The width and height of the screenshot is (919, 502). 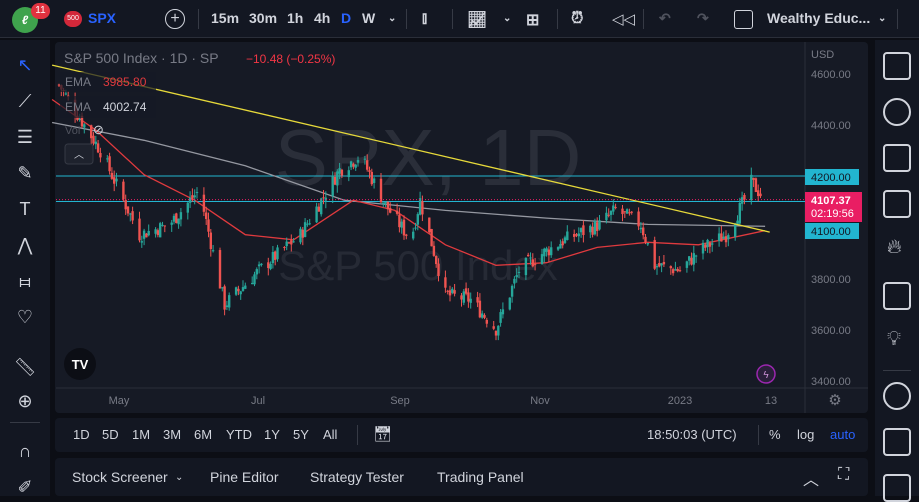 What do you see at coordinates (272, 434) in the screenshot?
I see `range-1y: 1Y` at bounding box center [272, 434].